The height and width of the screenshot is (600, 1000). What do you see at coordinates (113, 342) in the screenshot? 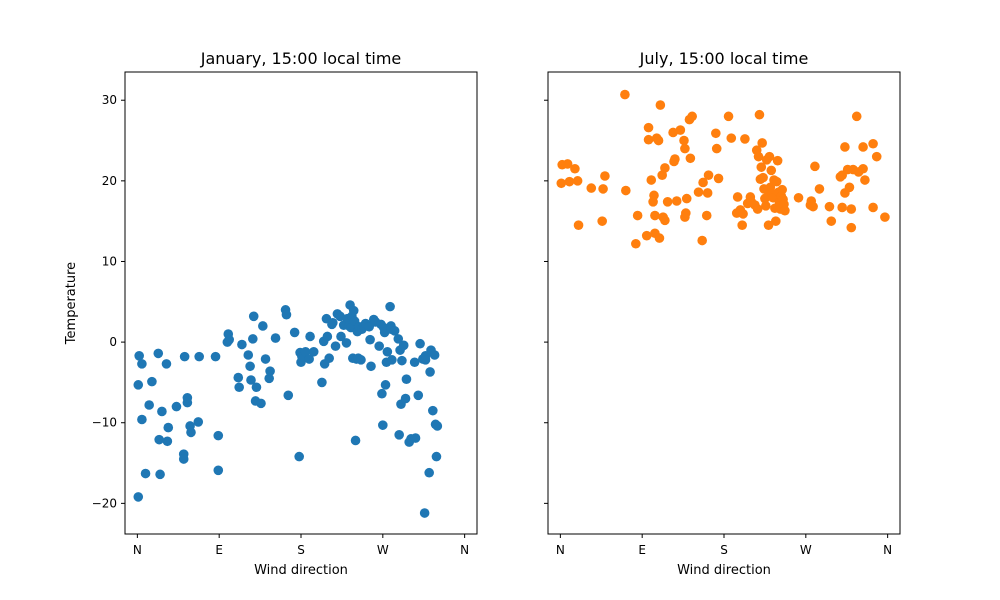
I see `y-tick-label: 0` at bounding box center [113, 342].